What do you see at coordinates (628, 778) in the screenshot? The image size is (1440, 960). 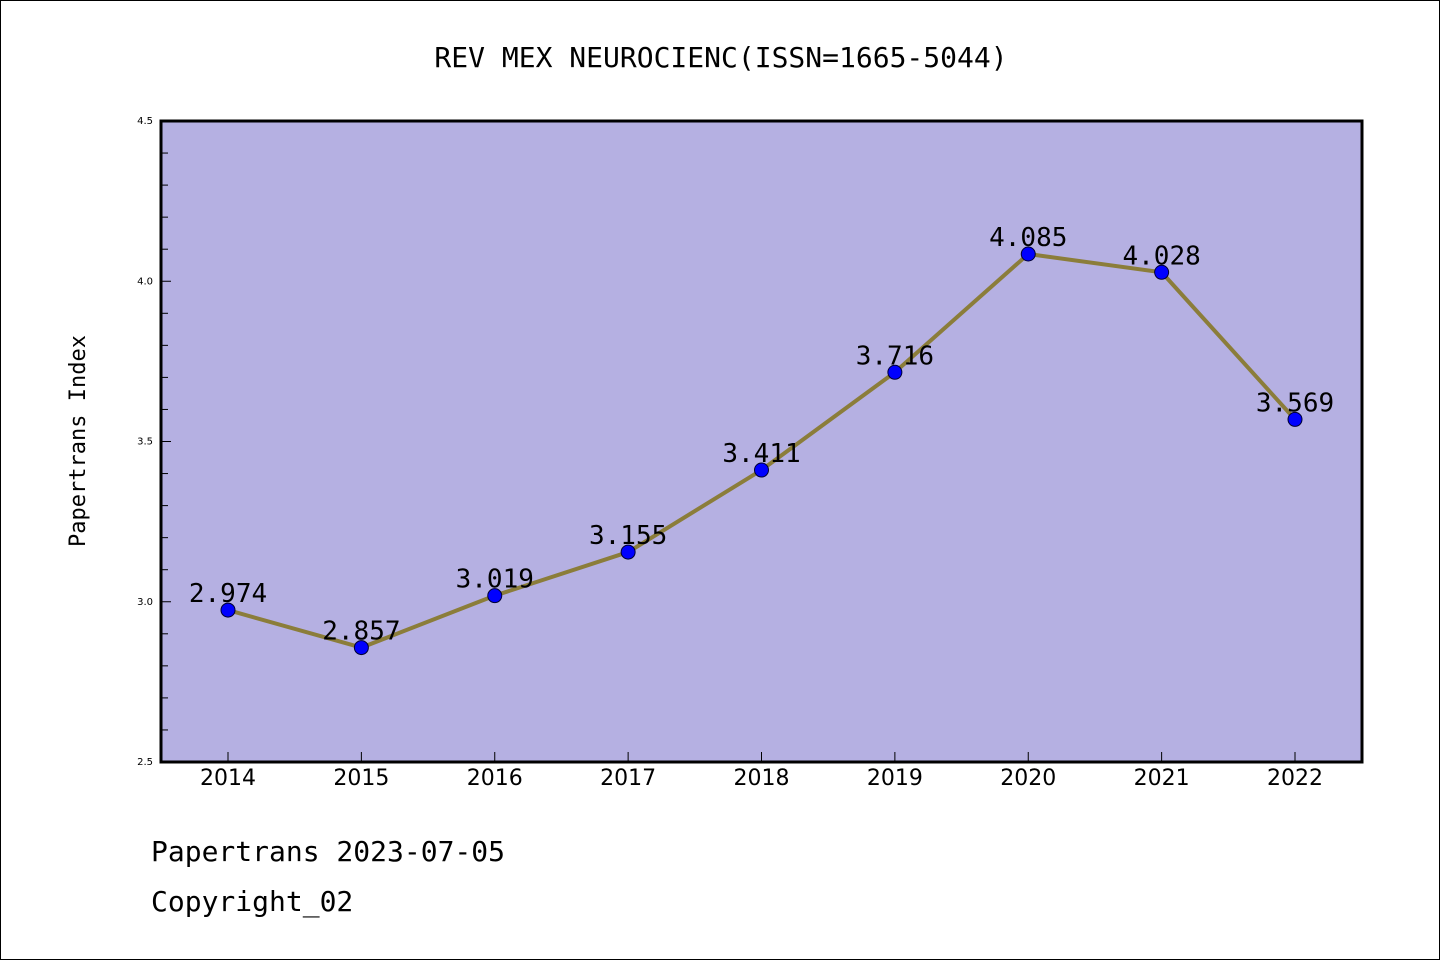 I see `x-tick-label: 2017` at bounding box center [628, 778].